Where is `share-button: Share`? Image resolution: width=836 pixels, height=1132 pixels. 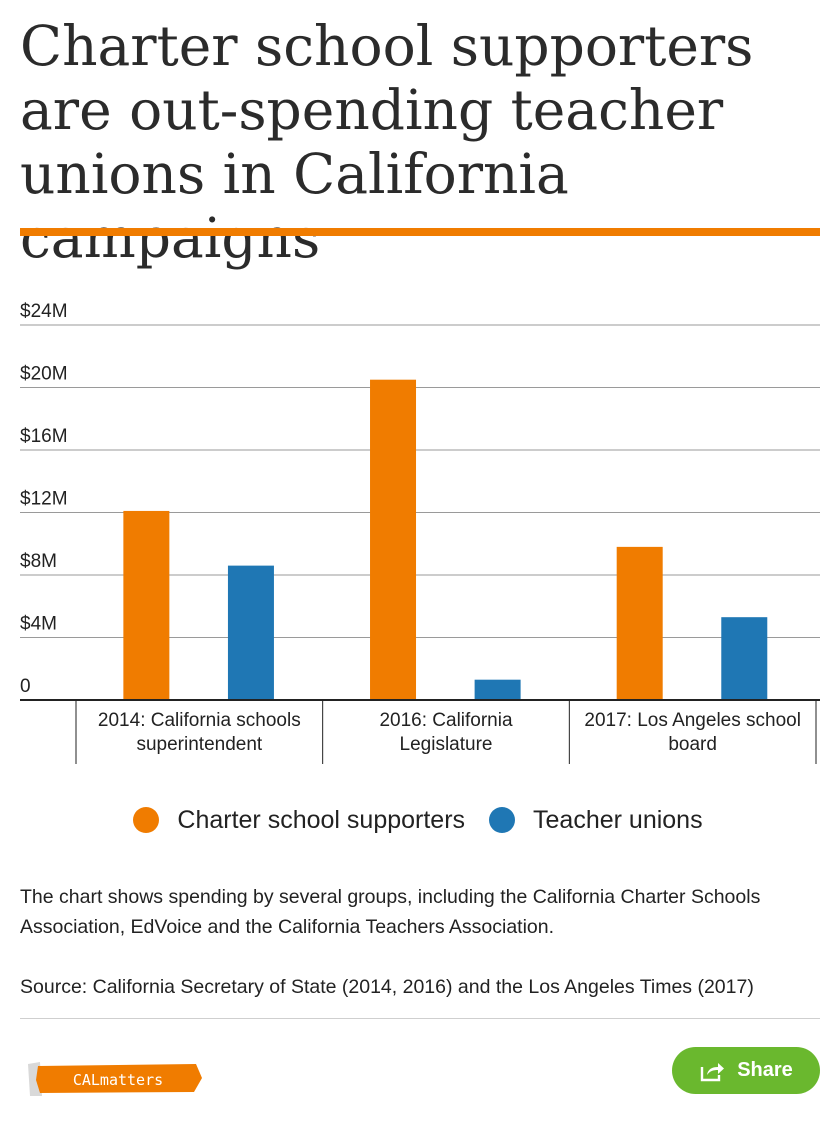
share-button: Share is located at coordinates (746, 1070).